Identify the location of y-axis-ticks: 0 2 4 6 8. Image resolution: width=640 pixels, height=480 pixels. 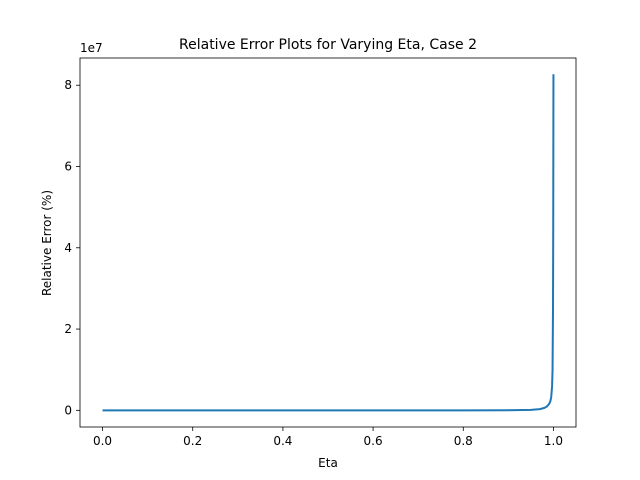
(72, 247).